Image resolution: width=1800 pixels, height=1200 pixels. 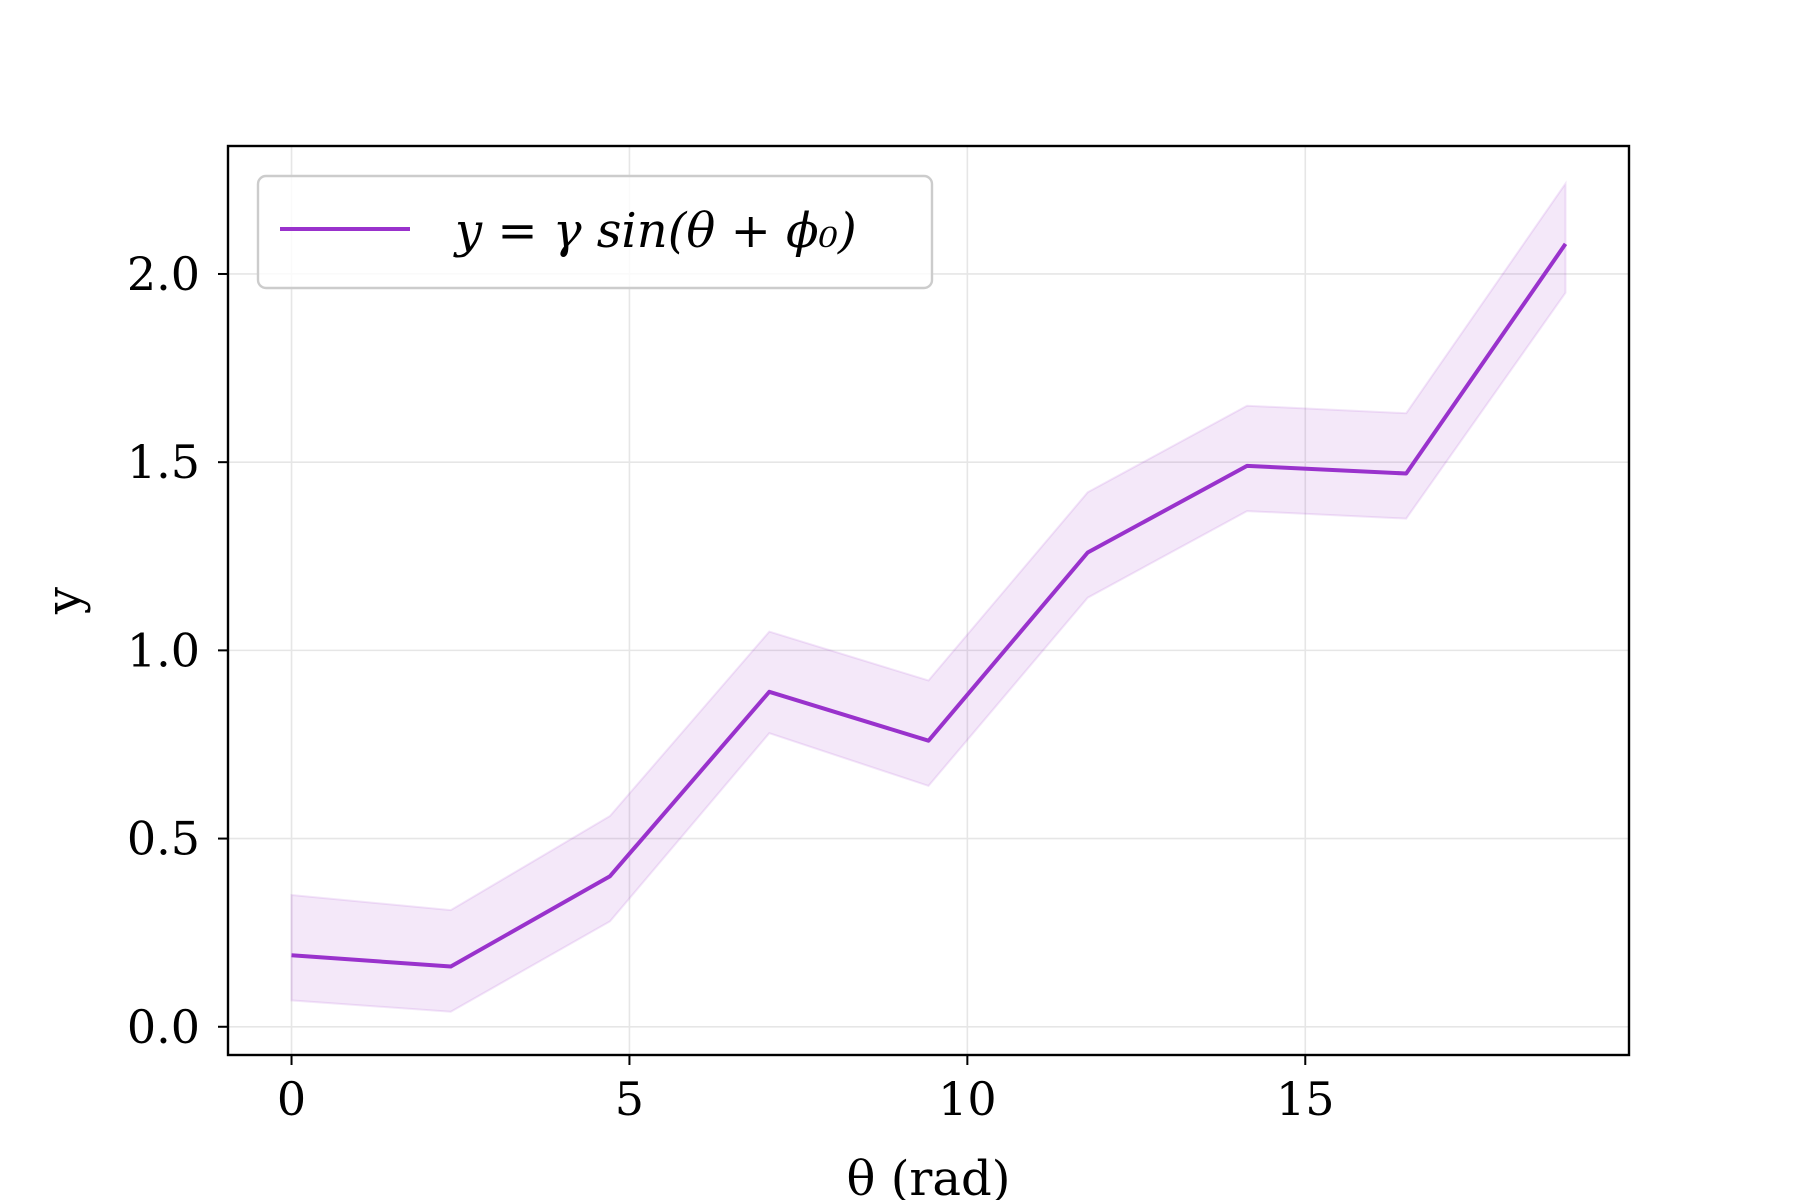 What do you see at coordinates (629, 1099) in the screenshot?
I see `x-tick-label: 5` at bounding box center [629, 1099].